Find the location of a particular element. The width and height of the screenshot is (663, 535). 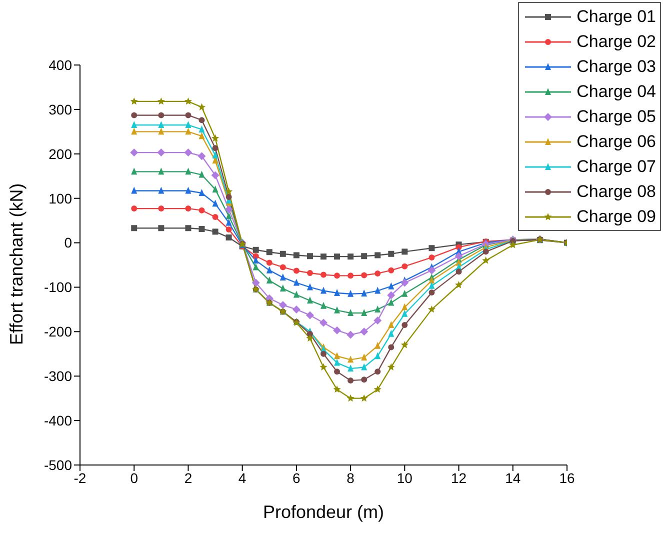

y-tick-label: -300 is located at coordinates (58, 376).